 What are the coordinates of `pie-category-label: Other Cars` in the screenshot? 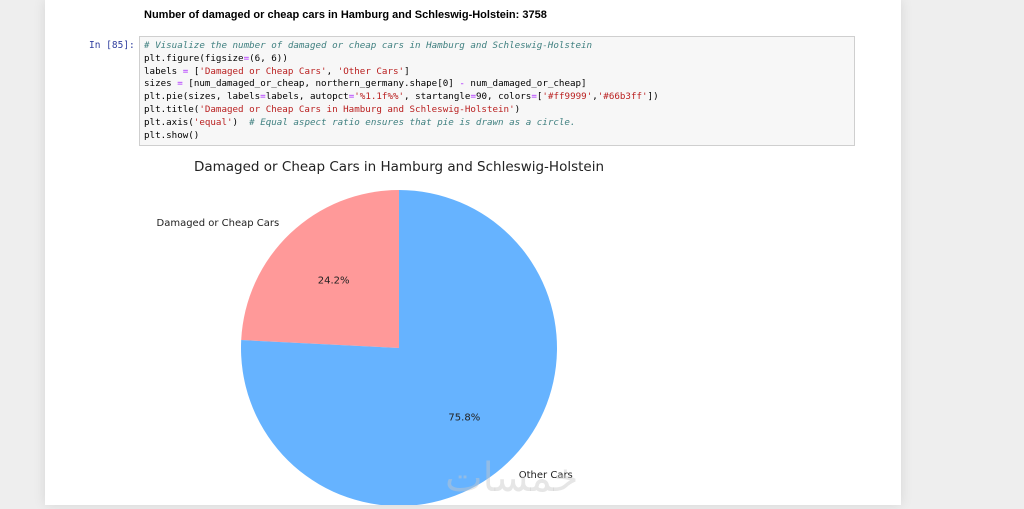 It's located at (546, 475).